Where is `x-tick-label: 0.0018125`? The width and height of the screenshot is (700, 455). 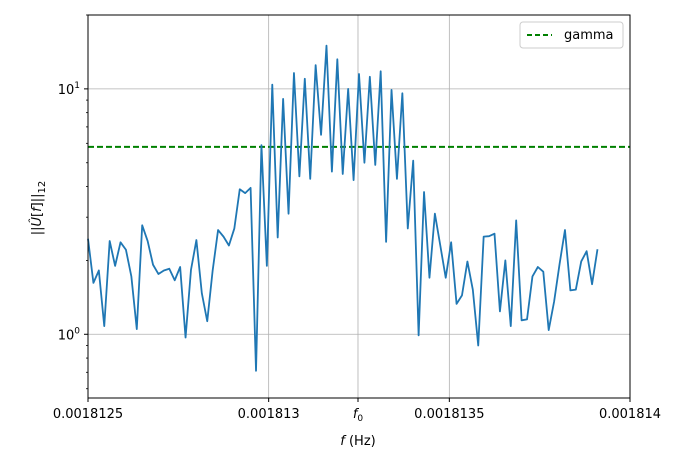
x-tick-label: 0.0018125 is located at coordinates (88, 414).